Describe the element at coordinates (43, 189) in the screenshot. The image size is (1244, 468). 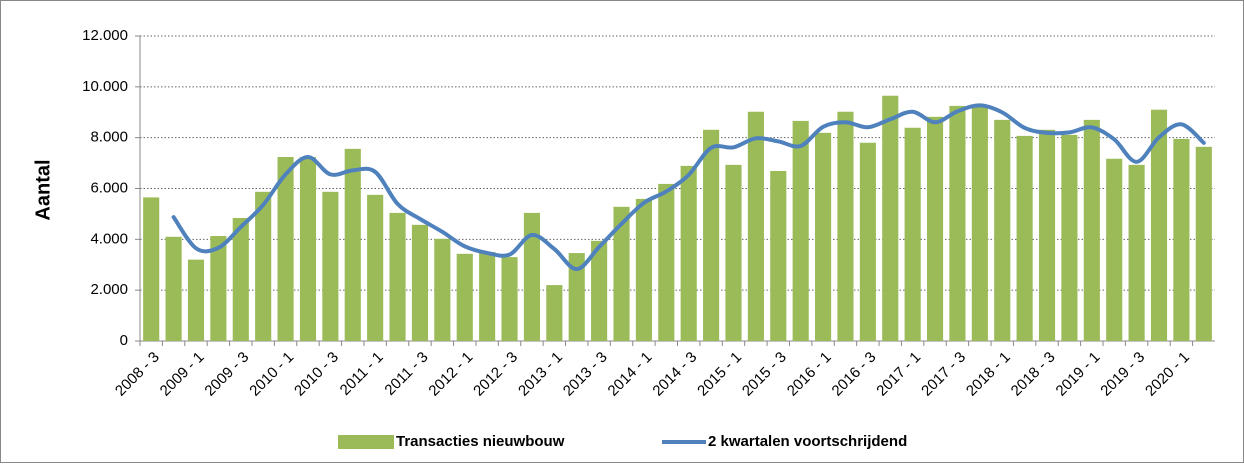
I see `y-axis-label: Aantal` at that location.